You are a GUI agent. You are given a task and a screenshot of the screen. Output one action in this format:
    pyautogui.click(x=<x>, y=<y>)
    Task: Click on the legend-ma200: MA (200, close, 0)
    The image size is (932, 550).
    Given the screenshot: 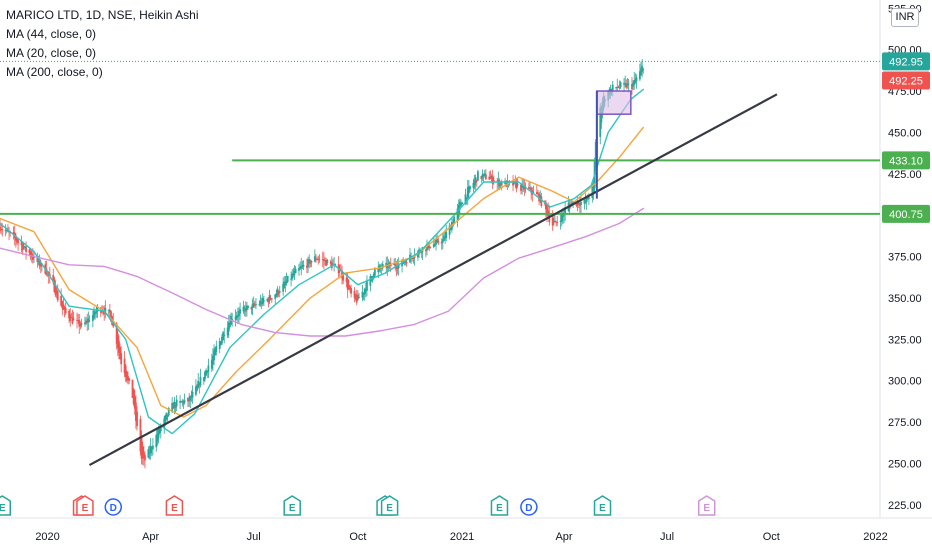 What is the action you would take?
    pyautogui.click(x=54, y=72)
    